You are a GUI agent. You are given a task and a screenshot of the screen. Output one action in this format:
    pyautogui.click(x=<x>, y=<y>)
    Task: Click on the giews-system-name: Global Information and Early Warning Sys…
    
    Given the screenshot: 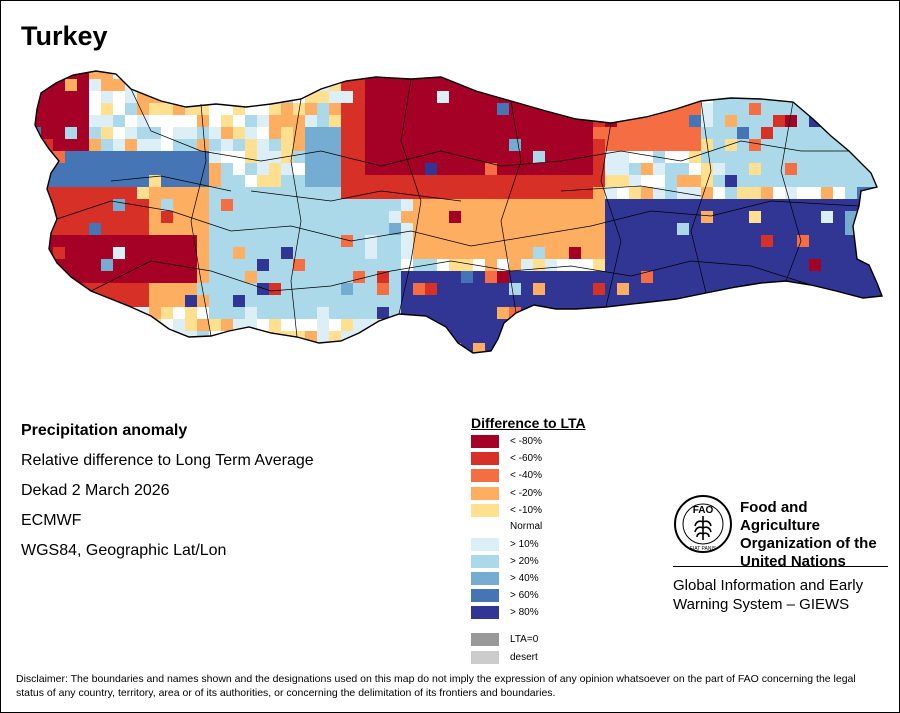 What is the action you would take?
    pyautogui.click(x=768, y=595)
    